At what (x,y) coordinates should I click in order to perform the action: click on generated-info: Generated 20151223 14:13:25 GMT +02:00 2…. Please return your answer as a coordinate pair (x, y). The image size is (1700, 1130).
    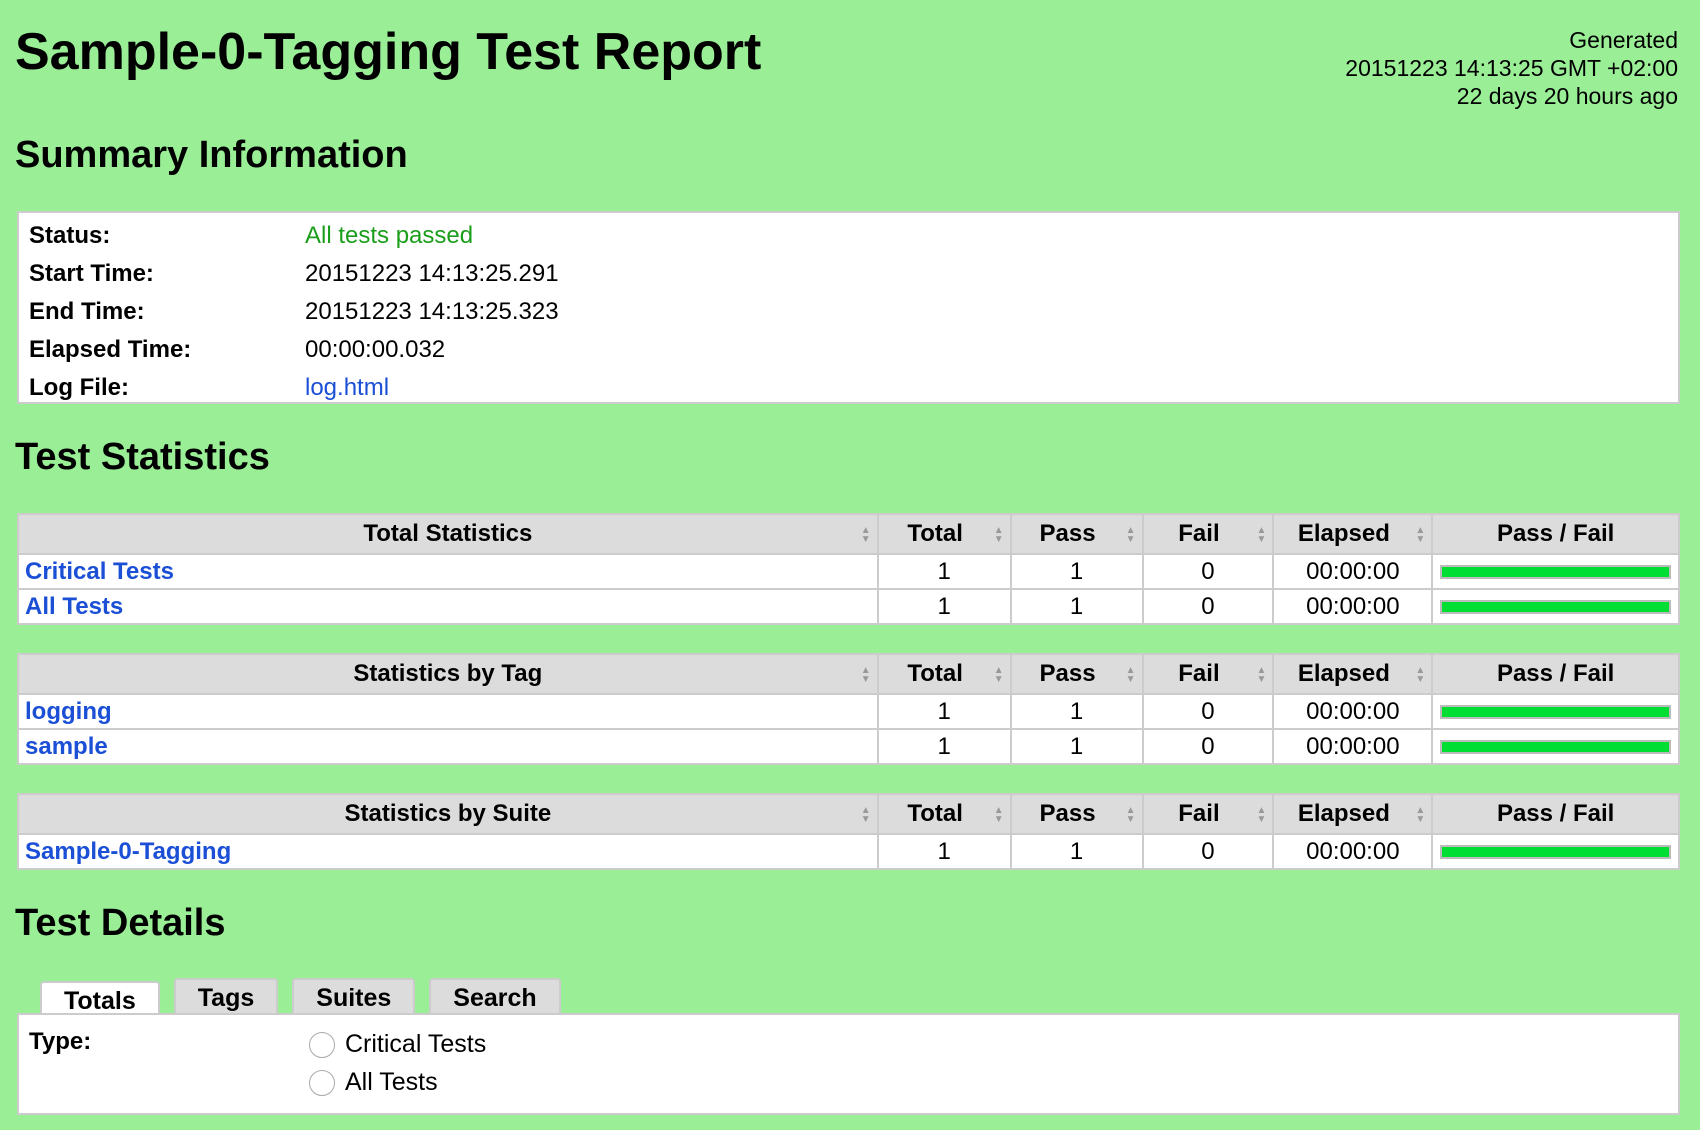
    Looking at the image, I should click on (1511, 68).